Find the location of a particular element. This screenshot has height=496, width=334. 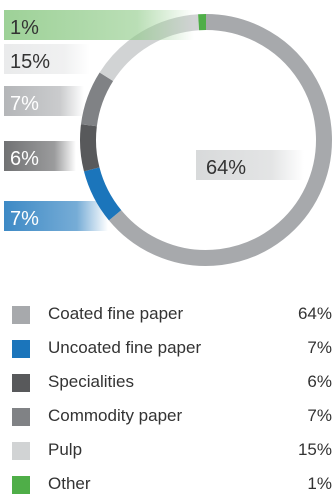

legend-item-specialities: Specialities 6% is located at coordinates (167, 382).